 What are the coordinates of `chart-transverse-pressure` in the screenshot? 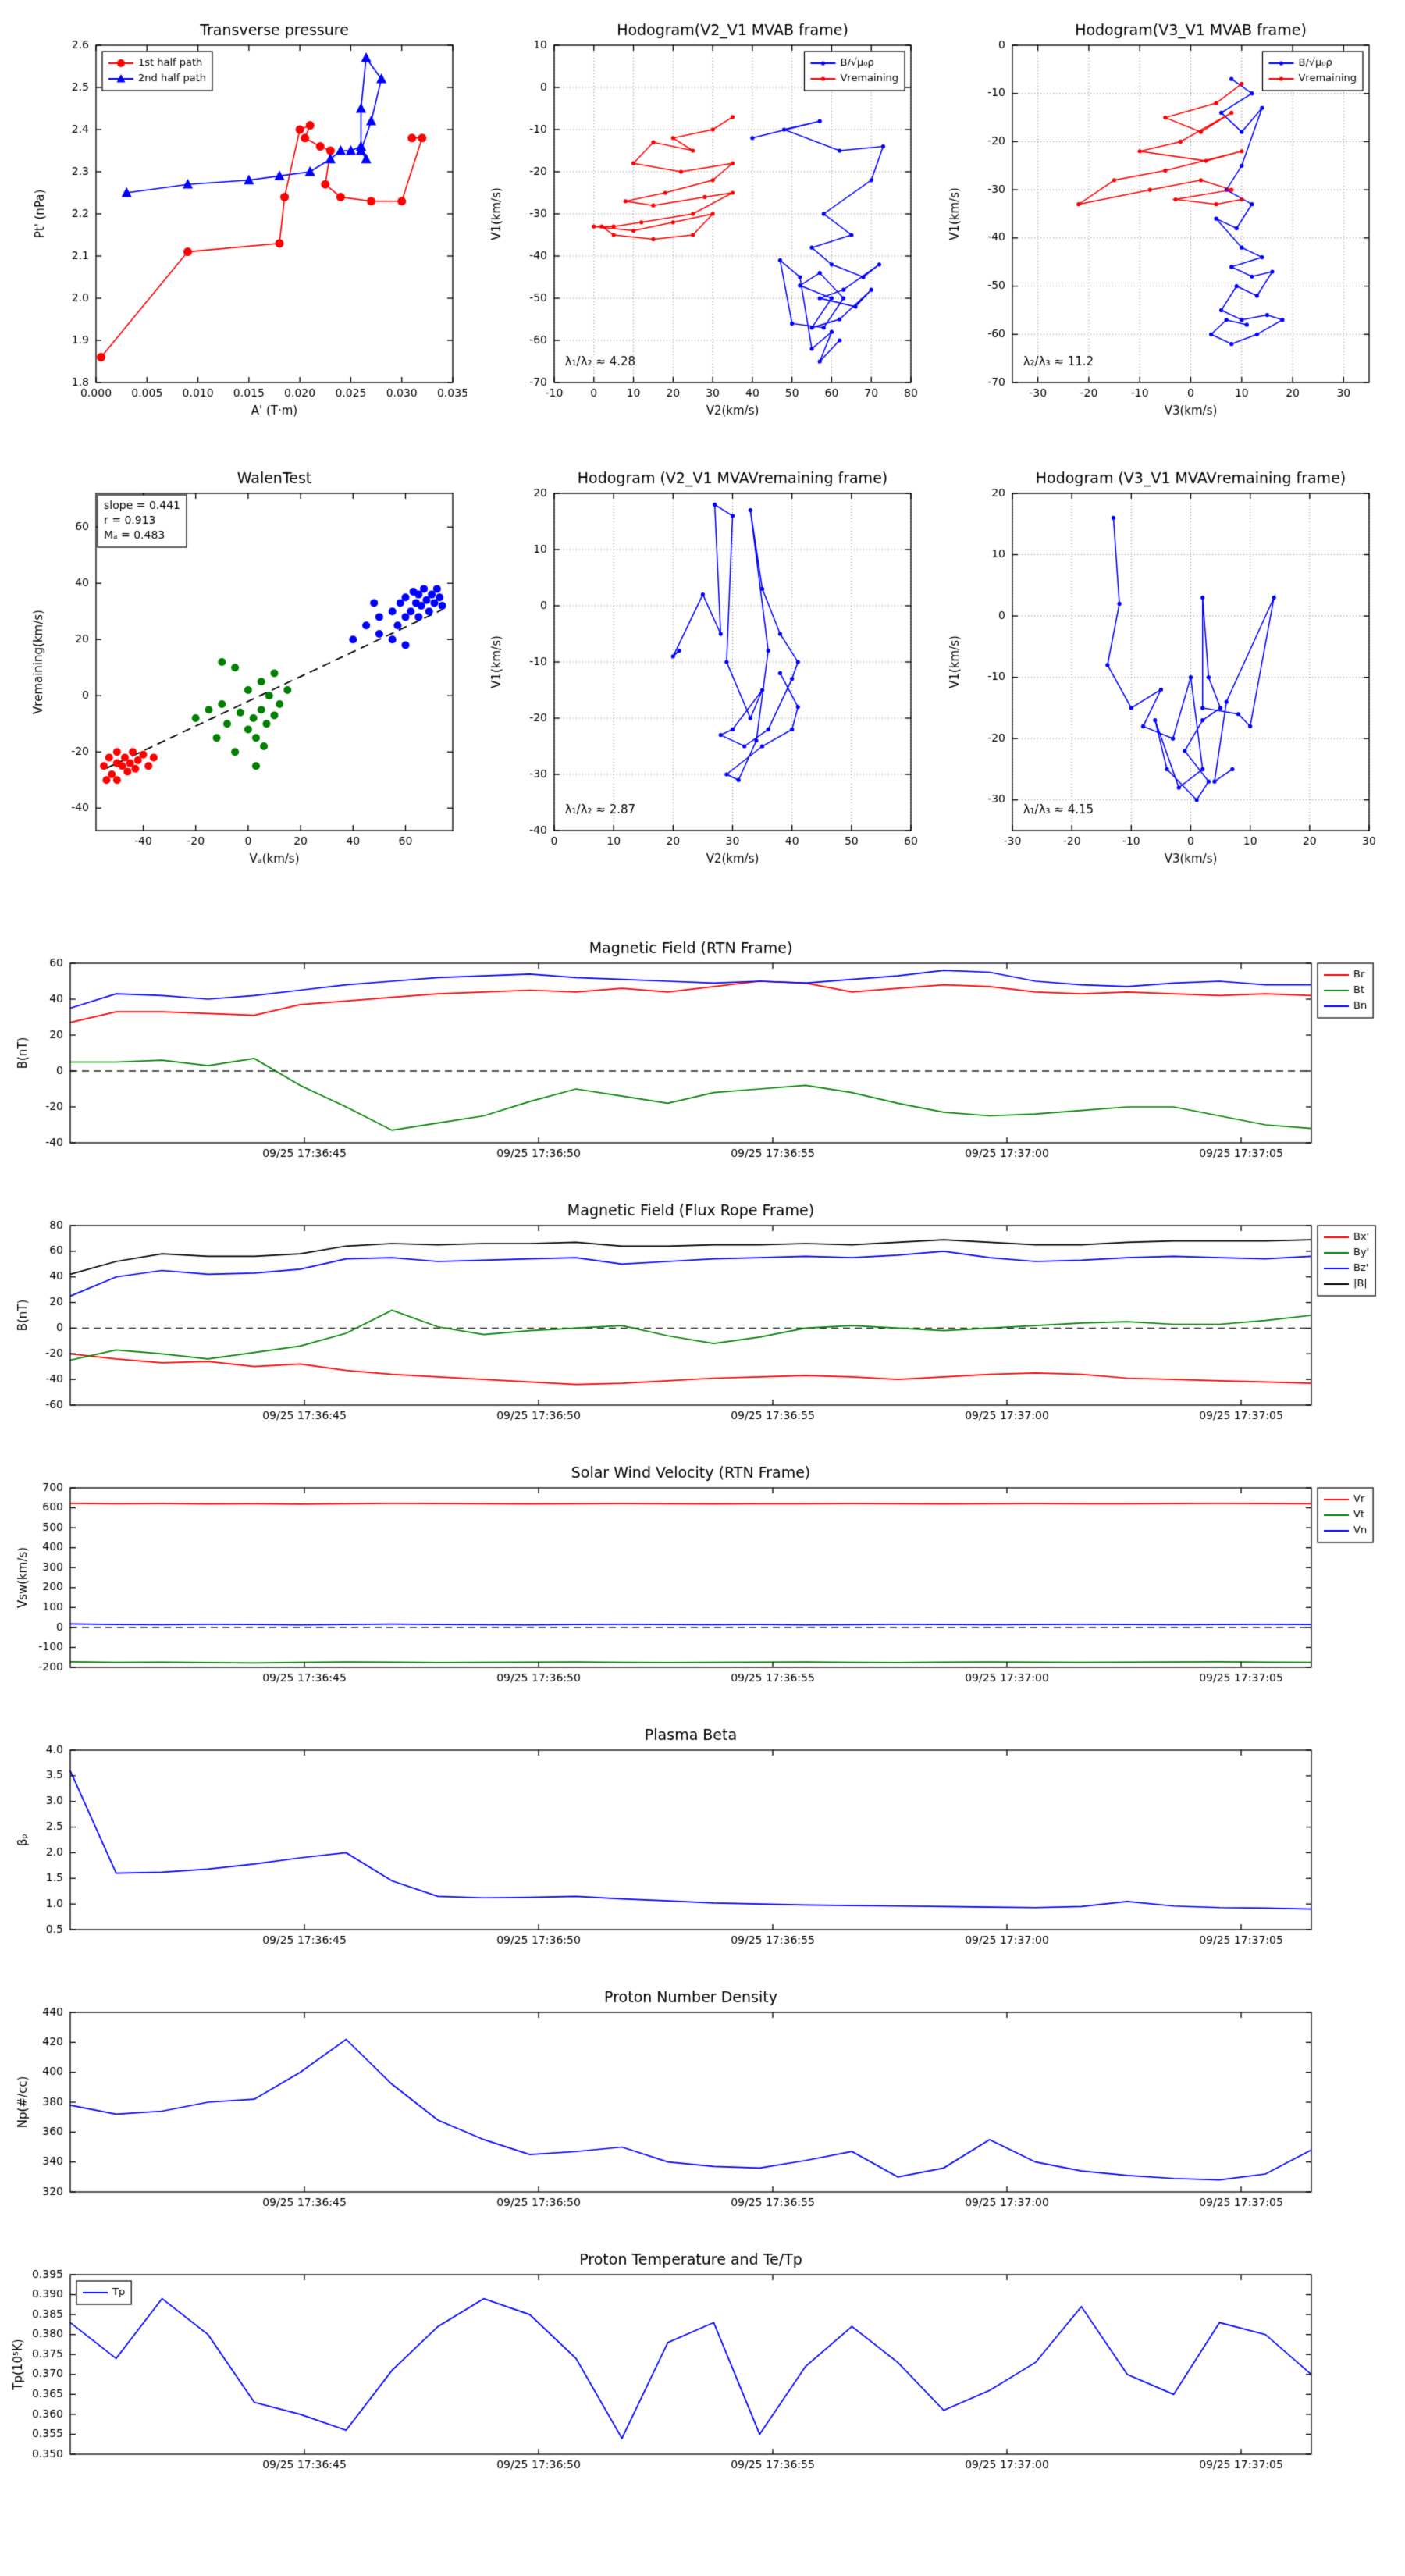 It's located at (244, 223).